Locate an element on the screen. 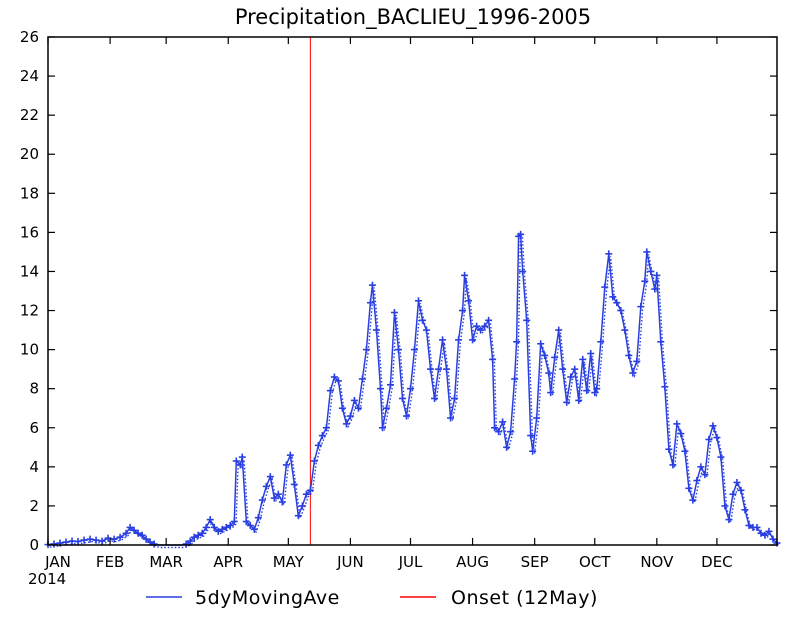  x-tick-label: DEC is located at coordinates (717, 562).